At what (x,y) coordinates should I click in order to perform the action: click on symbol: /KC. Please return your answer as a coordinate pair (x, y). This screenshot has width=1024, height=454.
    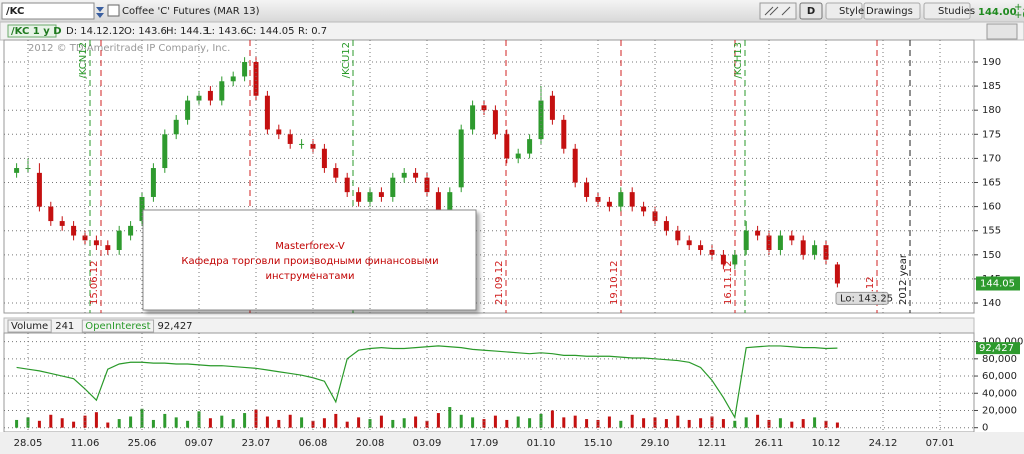
    Looking at the image, I should click on (15, 11).